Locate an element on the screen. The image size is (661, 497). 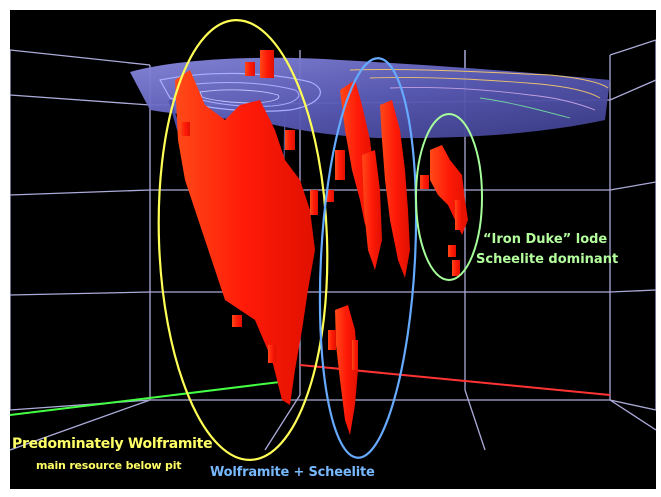
label-wolframite-title: Predominately Wolframite is located at coordinates (112, 444).